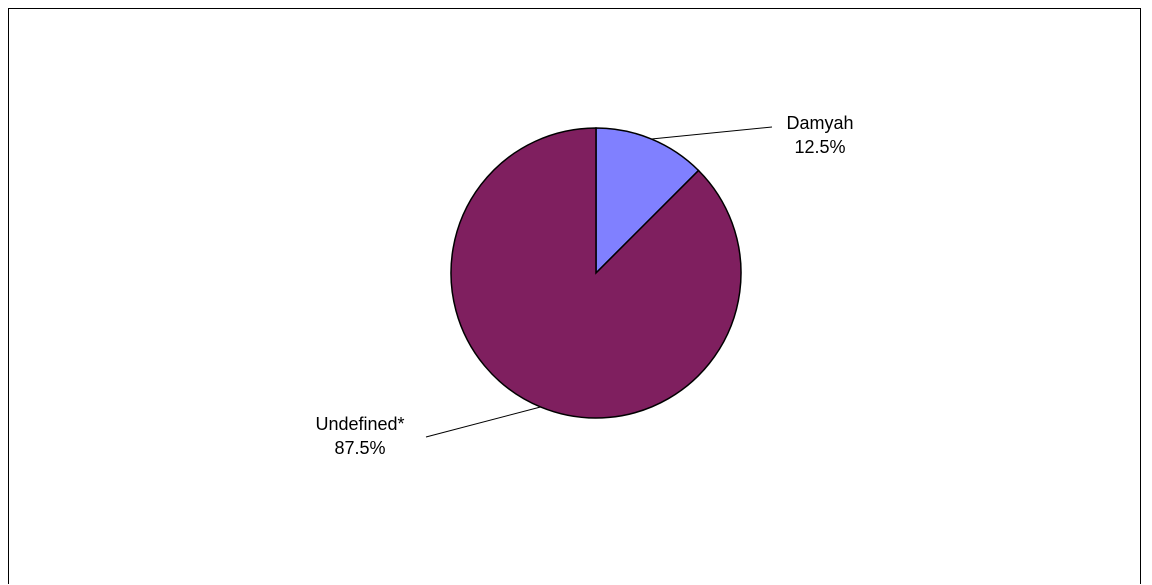 This screenshot has height=585, width=1152. Describe the element at coordinates (359, 448) in the screenshot. I see `slice-label-undefined-value: 87.5%` at that location.